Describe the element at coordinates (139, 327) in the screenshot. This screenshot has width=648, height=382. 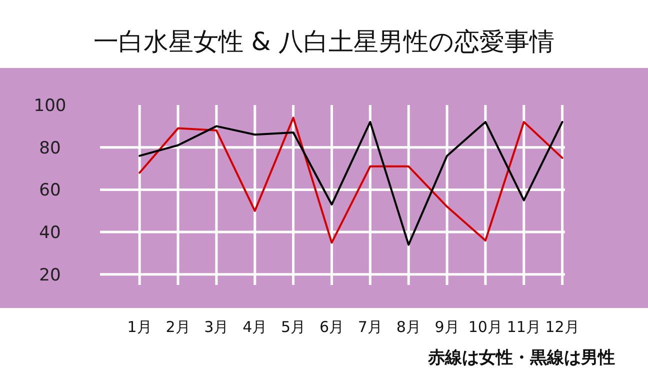
I see `x-tick-label: 1月` at that location.